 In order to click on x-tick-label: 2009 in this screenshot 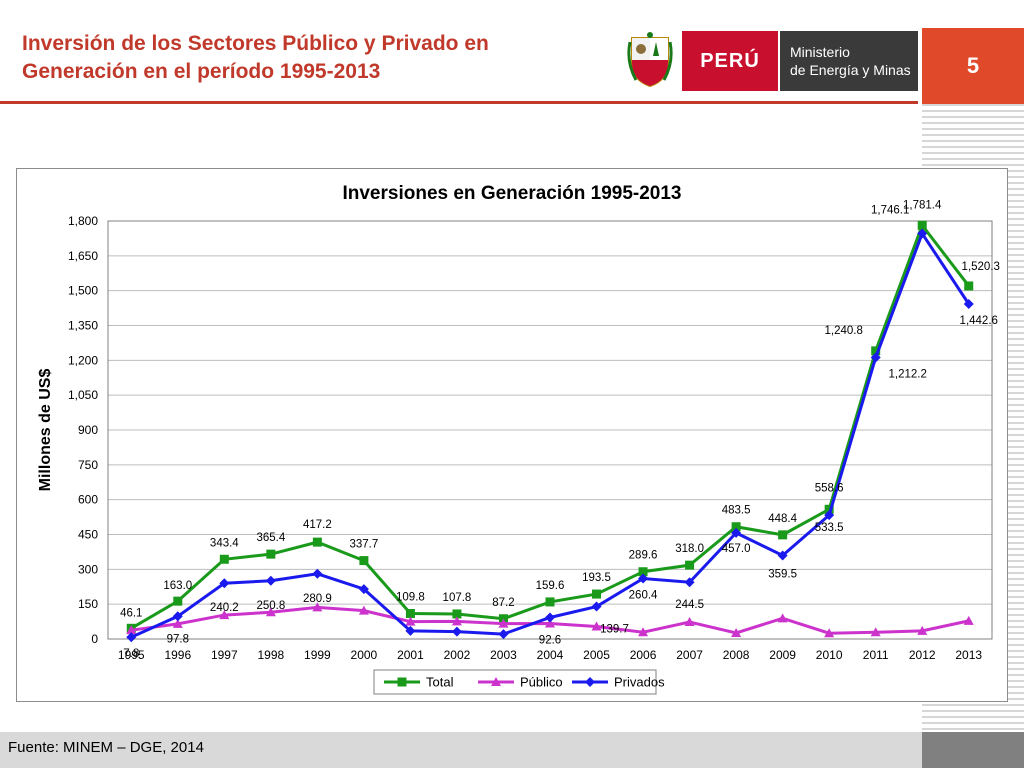, I will do `click(782, 655)`.